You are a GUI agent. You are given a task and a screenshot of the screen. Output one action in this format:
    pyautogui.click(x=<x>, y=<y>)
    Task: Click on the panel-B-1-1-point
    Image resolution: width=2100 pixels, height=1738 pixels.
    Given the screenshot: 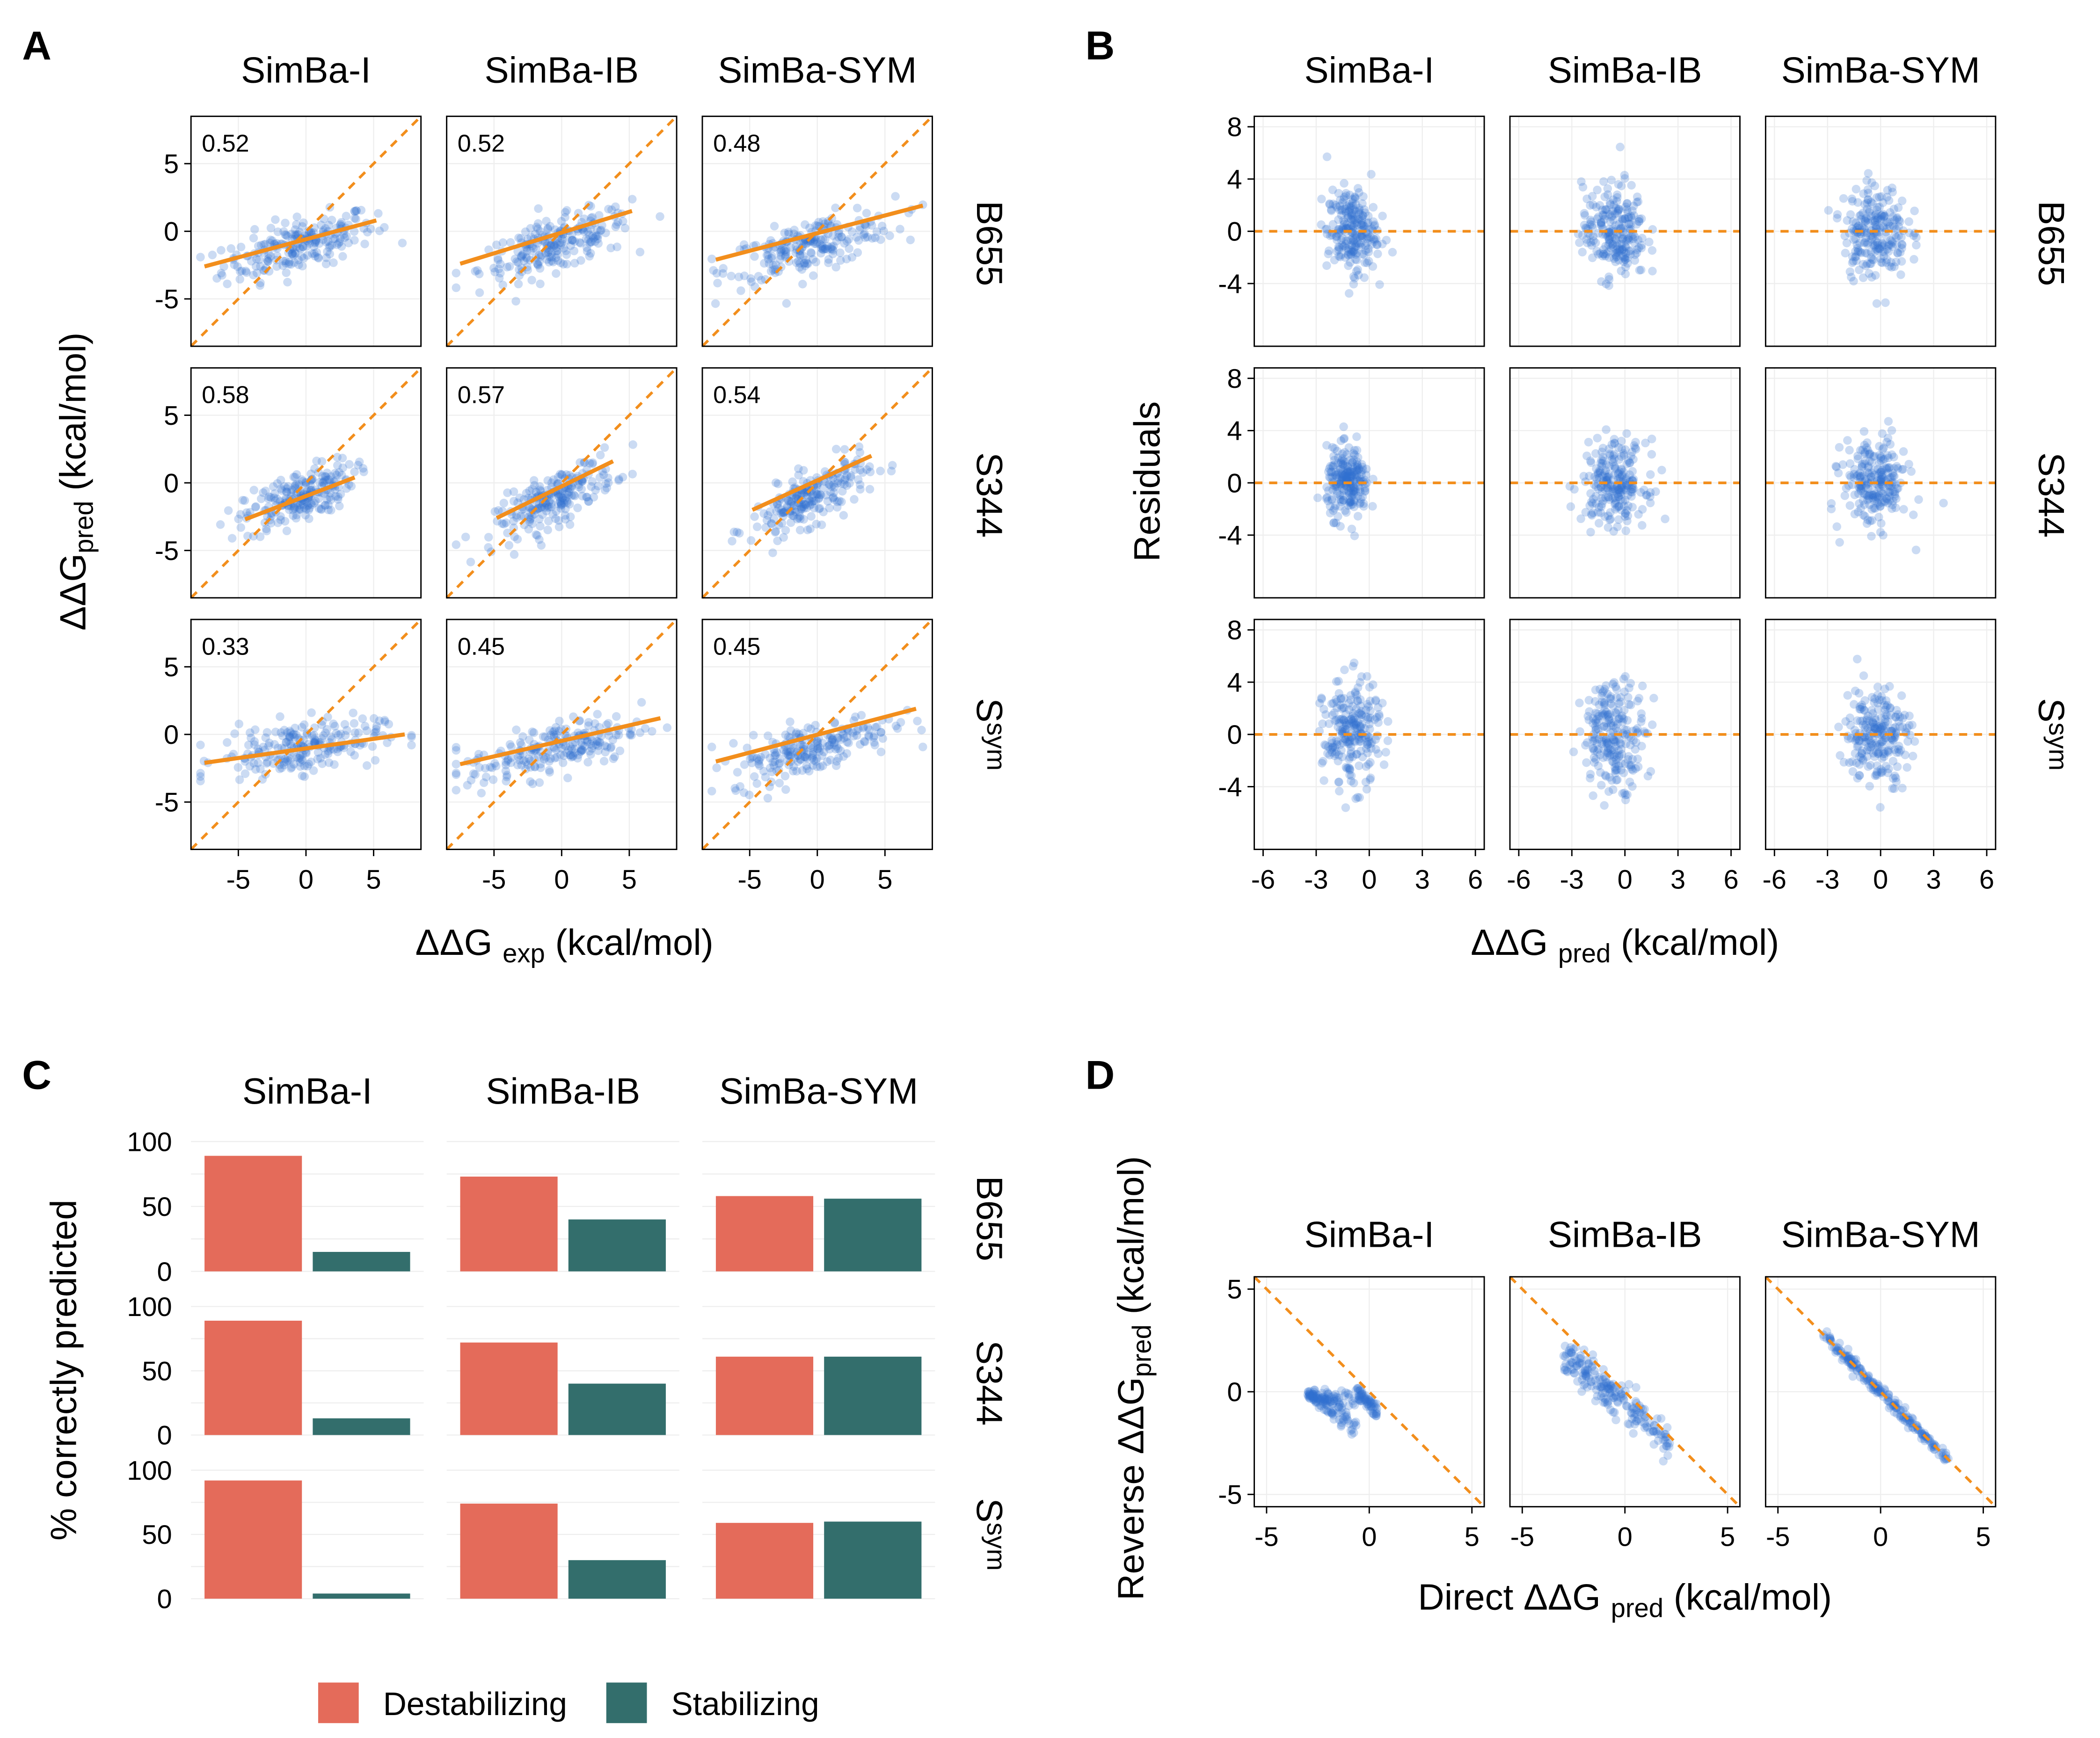 What is the action you would take?
    pyautogui.click(x=1597, y=438)
    